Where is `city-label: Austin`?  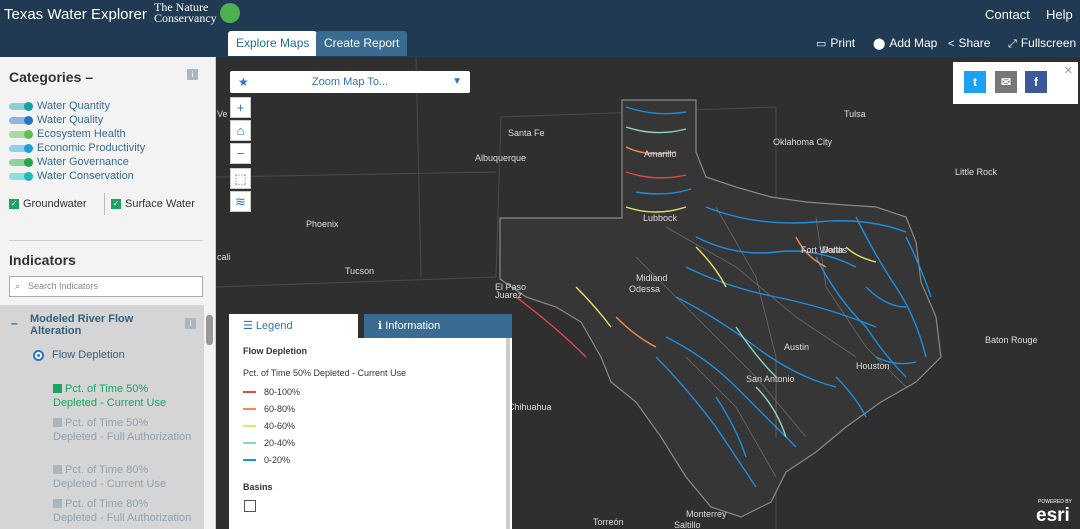 city-label: Austin is located at coordinates (797, 347).